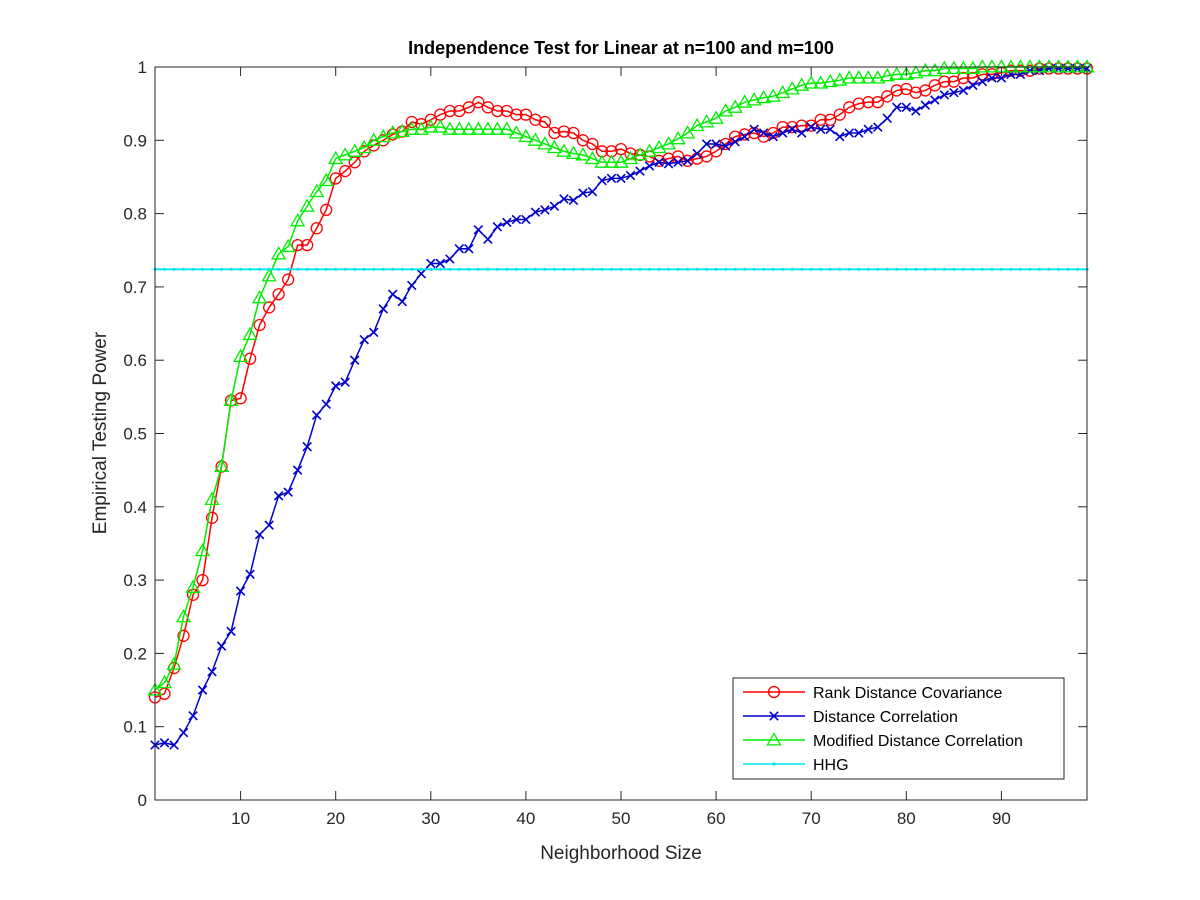 The height and width of the screenshot is (900, 1200). Describe the element at coordinates (774, 739) in the screenshot. I see `legend-swatch-marker` at that location.